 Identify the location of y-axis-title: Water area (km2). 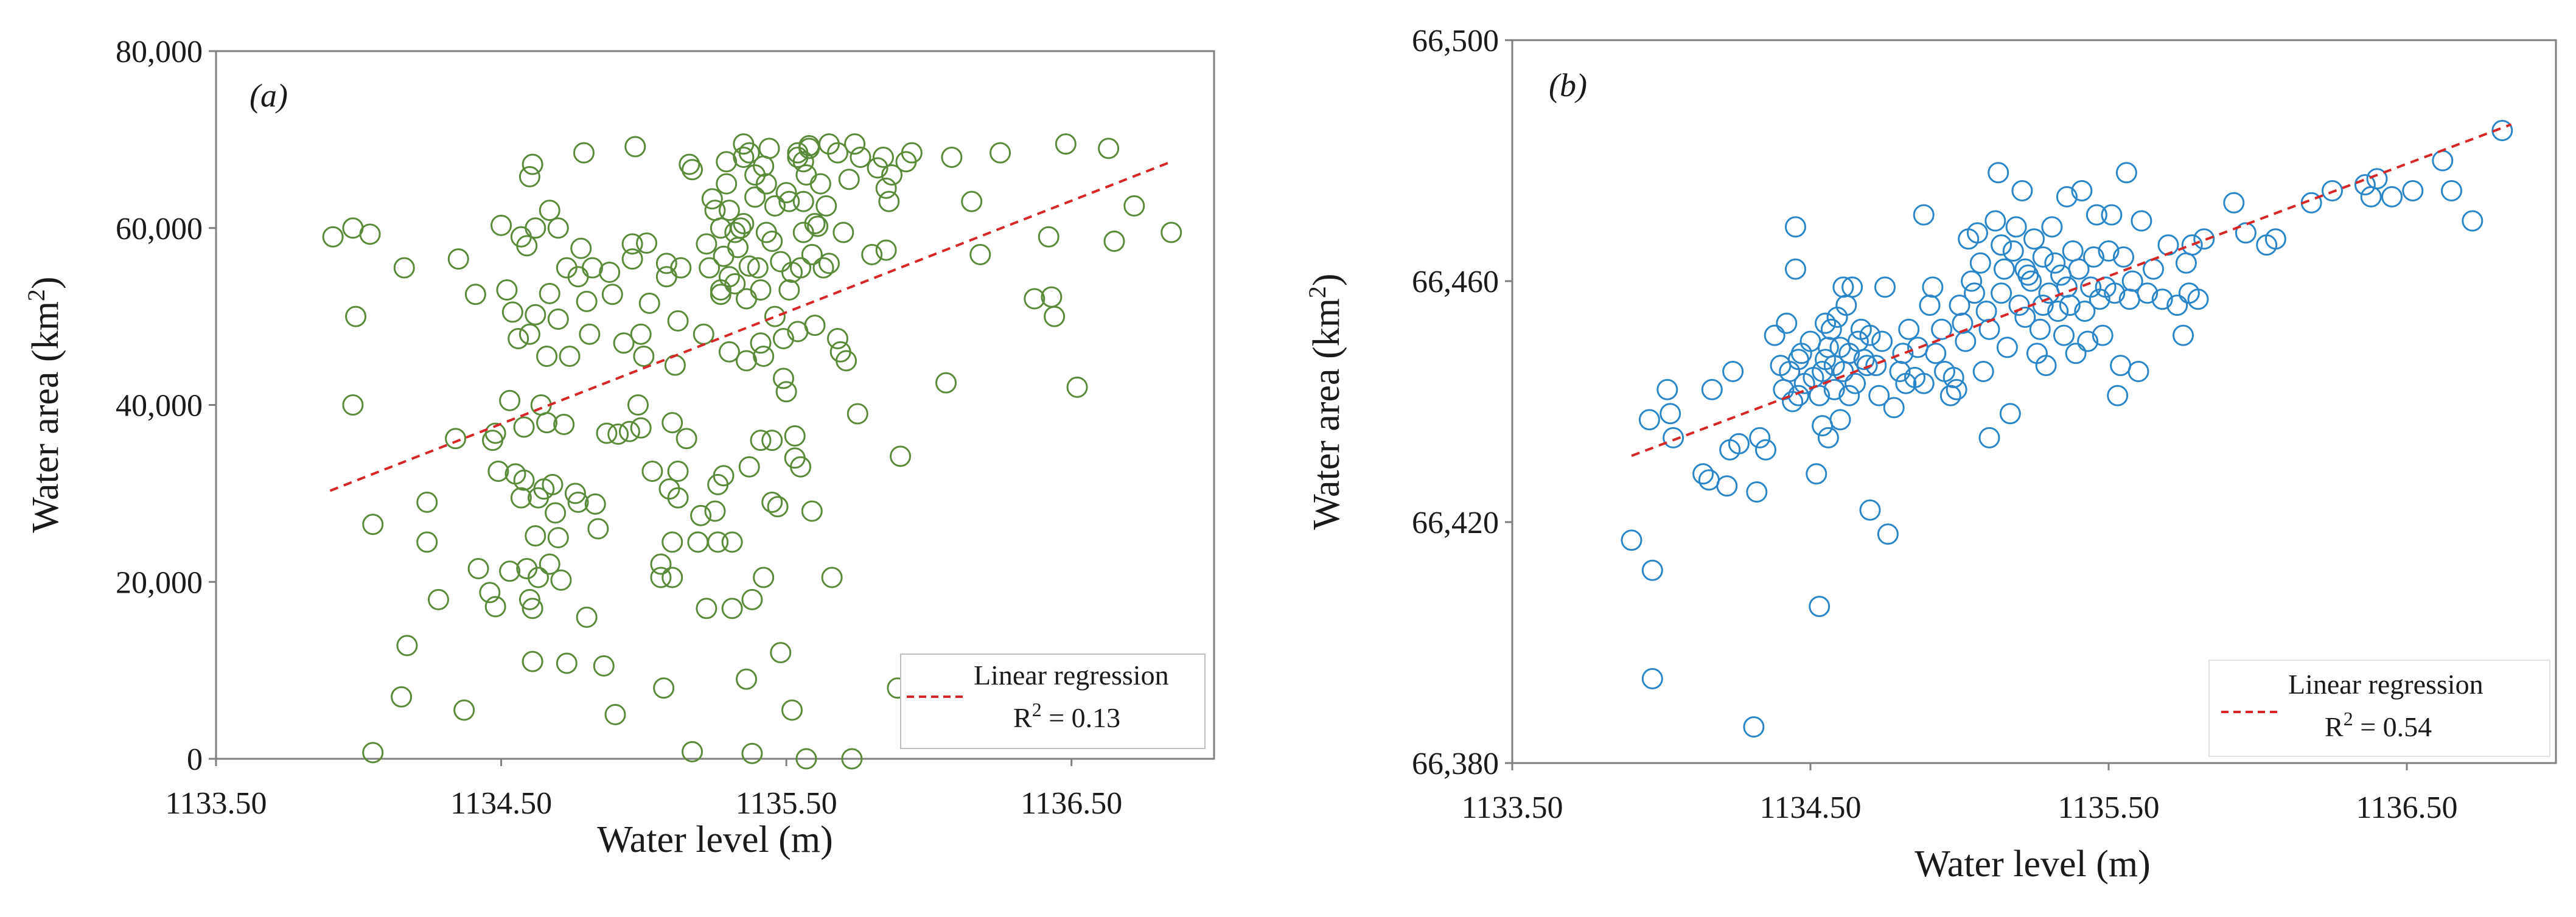
(1325, 401).